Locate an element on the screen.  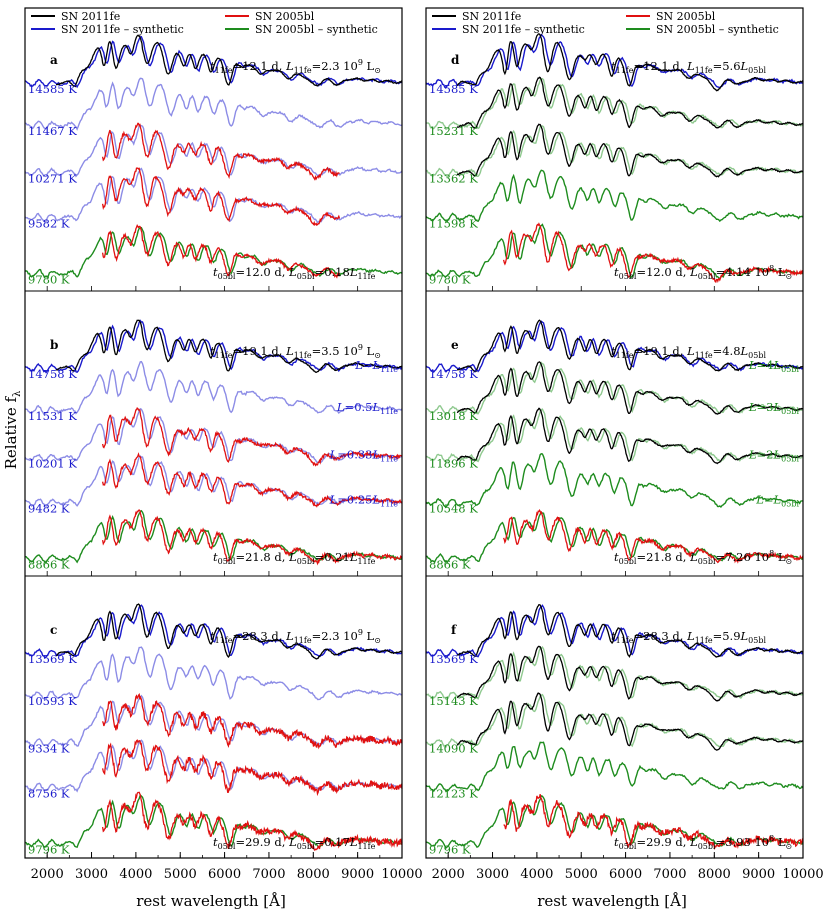
x-tick-label: 3000 is located at coordinates (91, 874).